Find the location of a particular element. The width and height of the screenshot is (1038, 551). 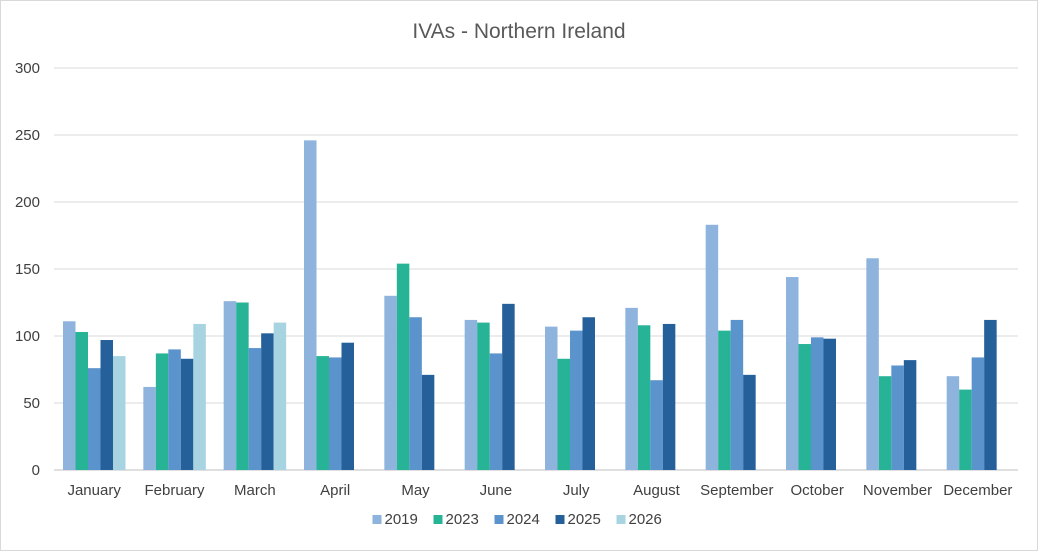

legend-label-2019: 2019 is located at coordinates (401, 519).